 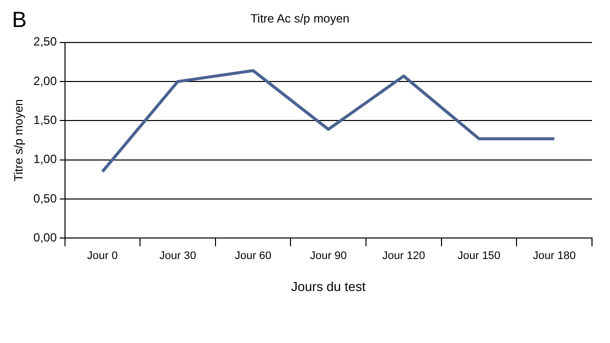 I want to click on y-tick-label: 2,00, so click(x=45, y=81).